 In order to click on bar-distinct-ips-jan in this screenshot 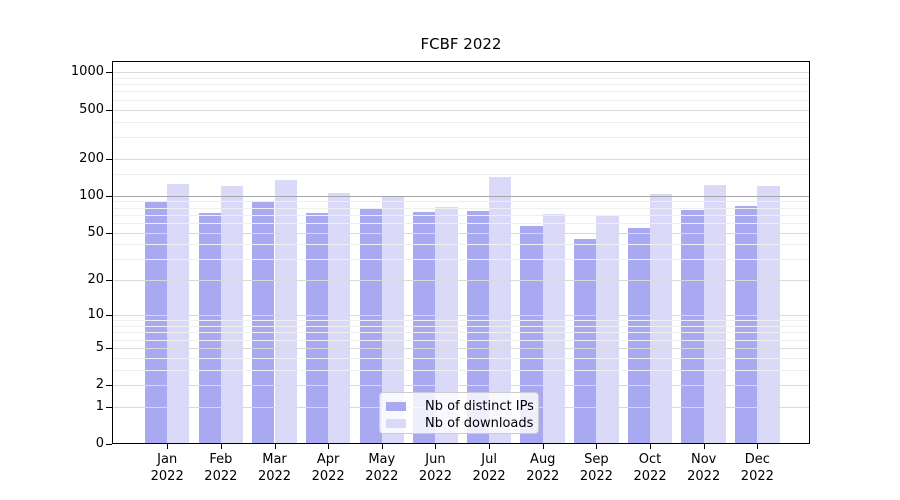, I will do `click(156, 322)`.